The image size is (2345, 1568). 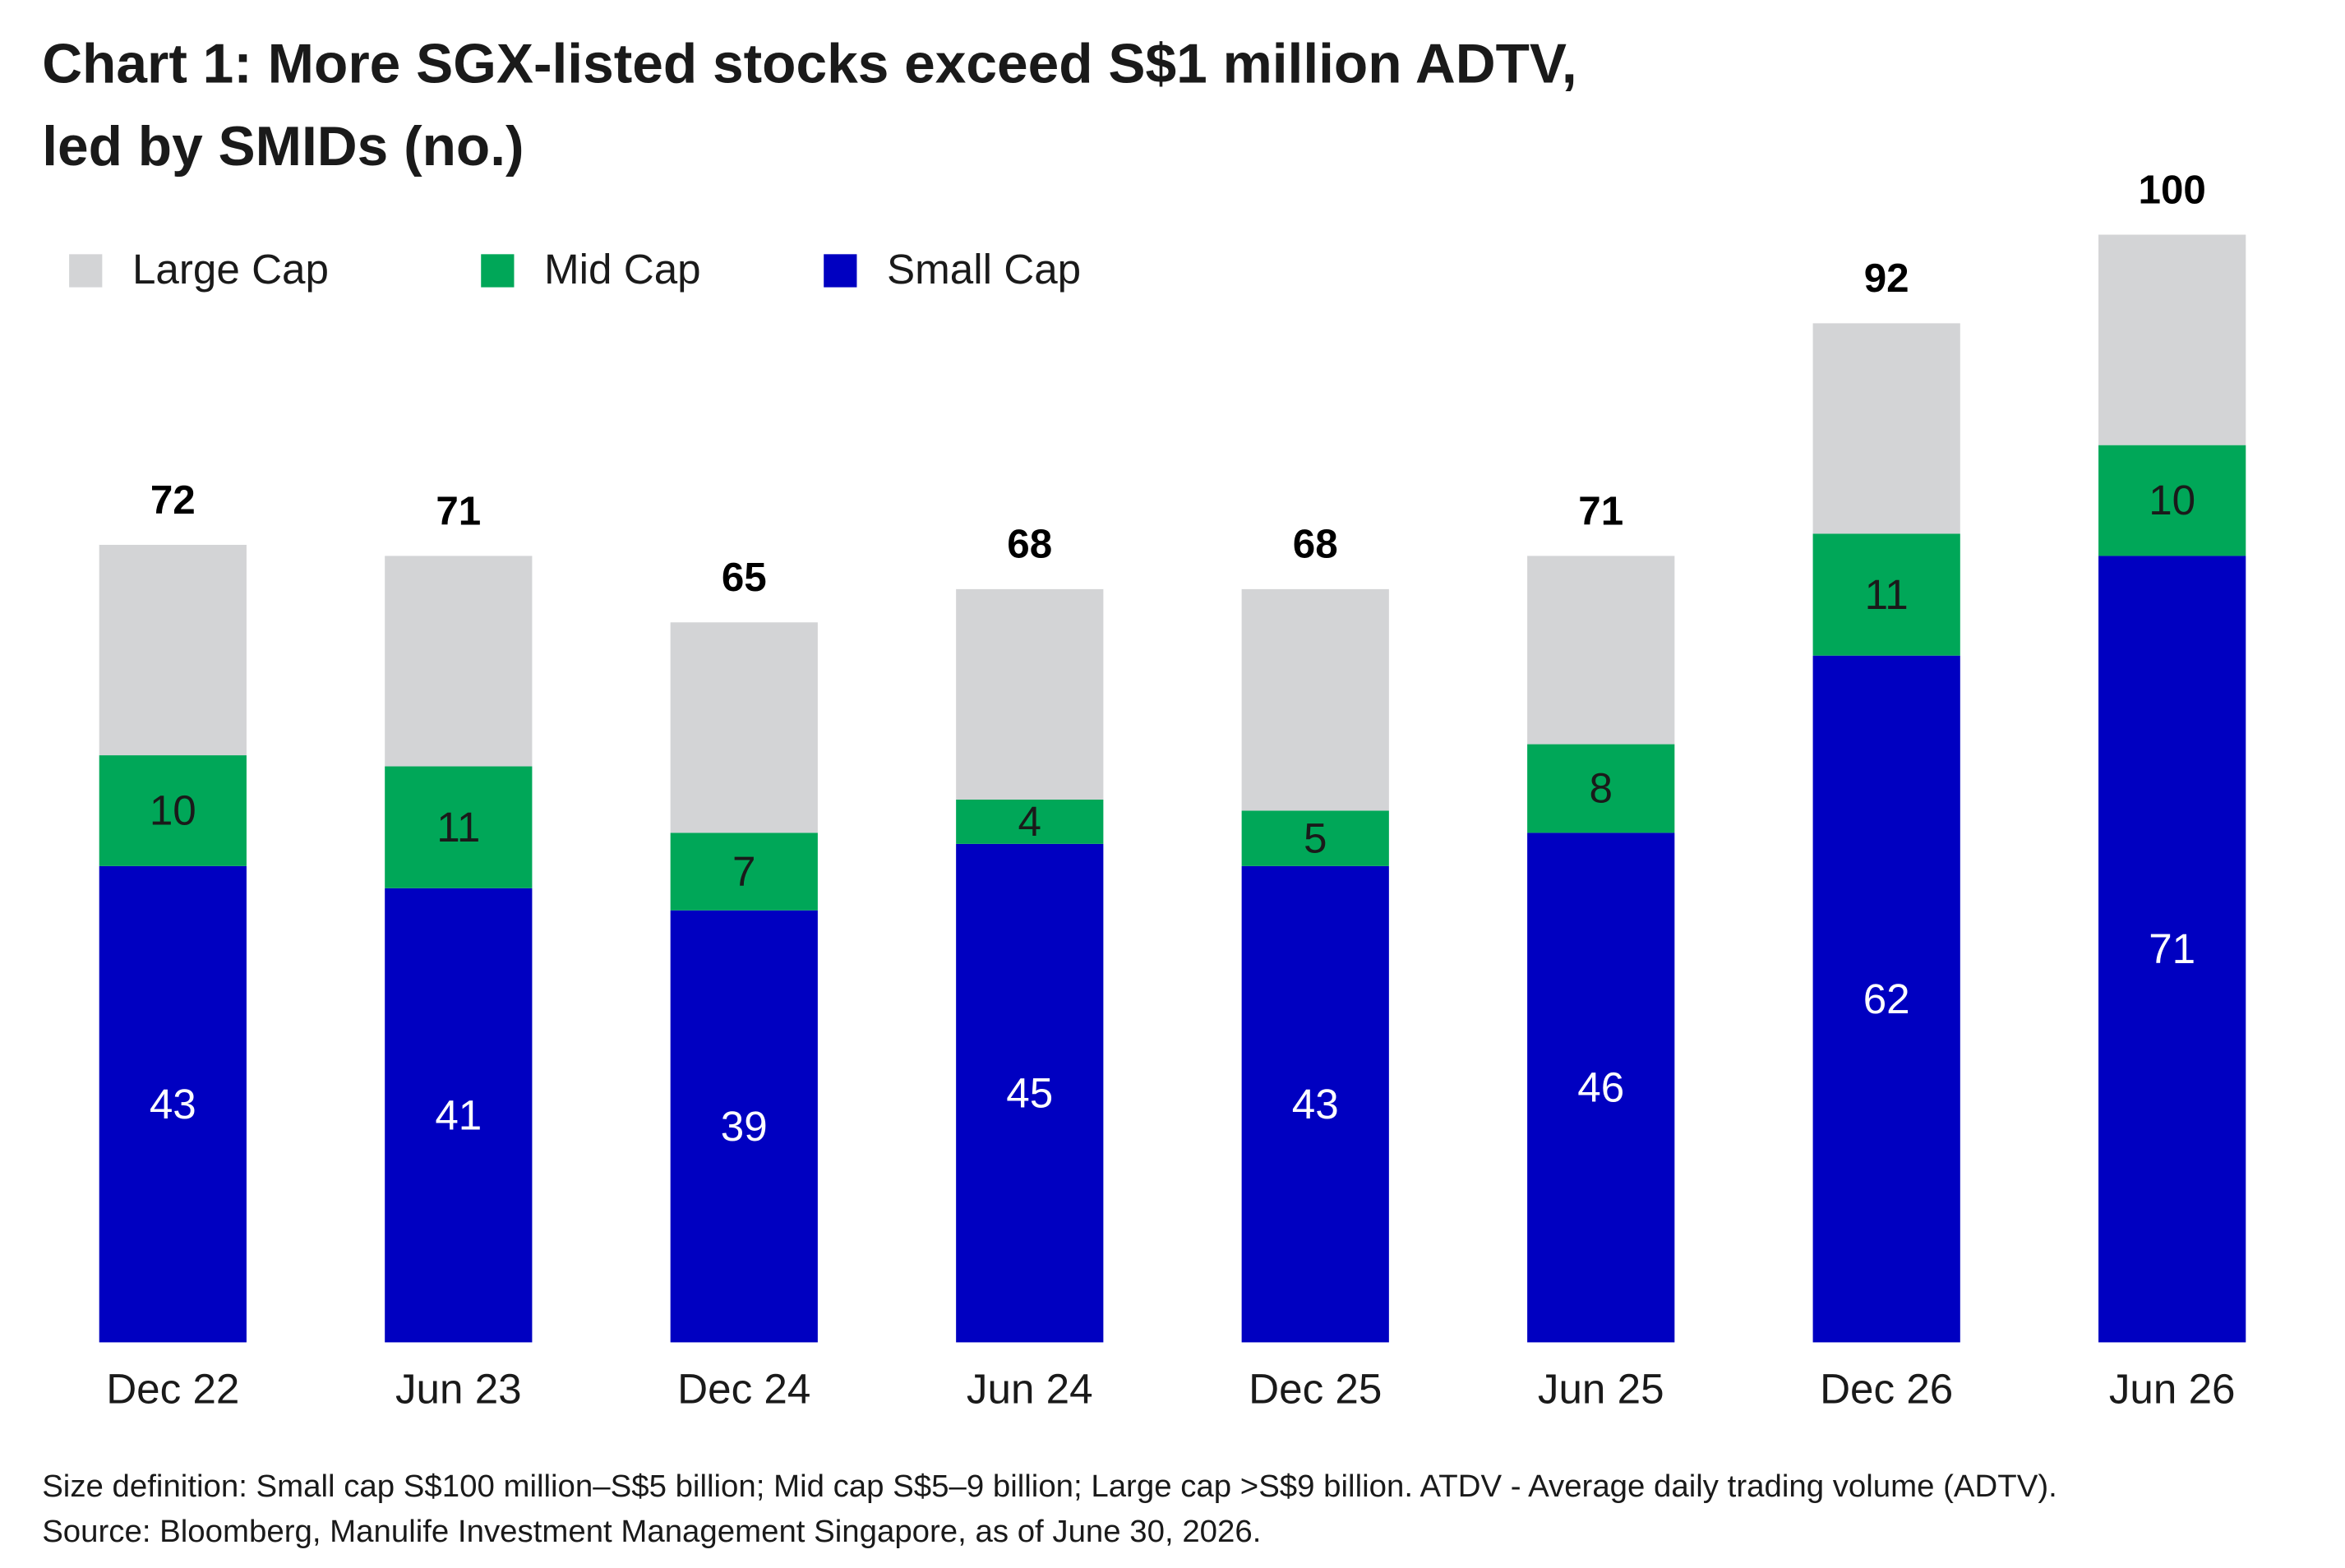 What do you see at coordinates (743, 1388) in the screenshot?
I see `x-tick-label: Dec 24` at bounding box center [743, 1388].